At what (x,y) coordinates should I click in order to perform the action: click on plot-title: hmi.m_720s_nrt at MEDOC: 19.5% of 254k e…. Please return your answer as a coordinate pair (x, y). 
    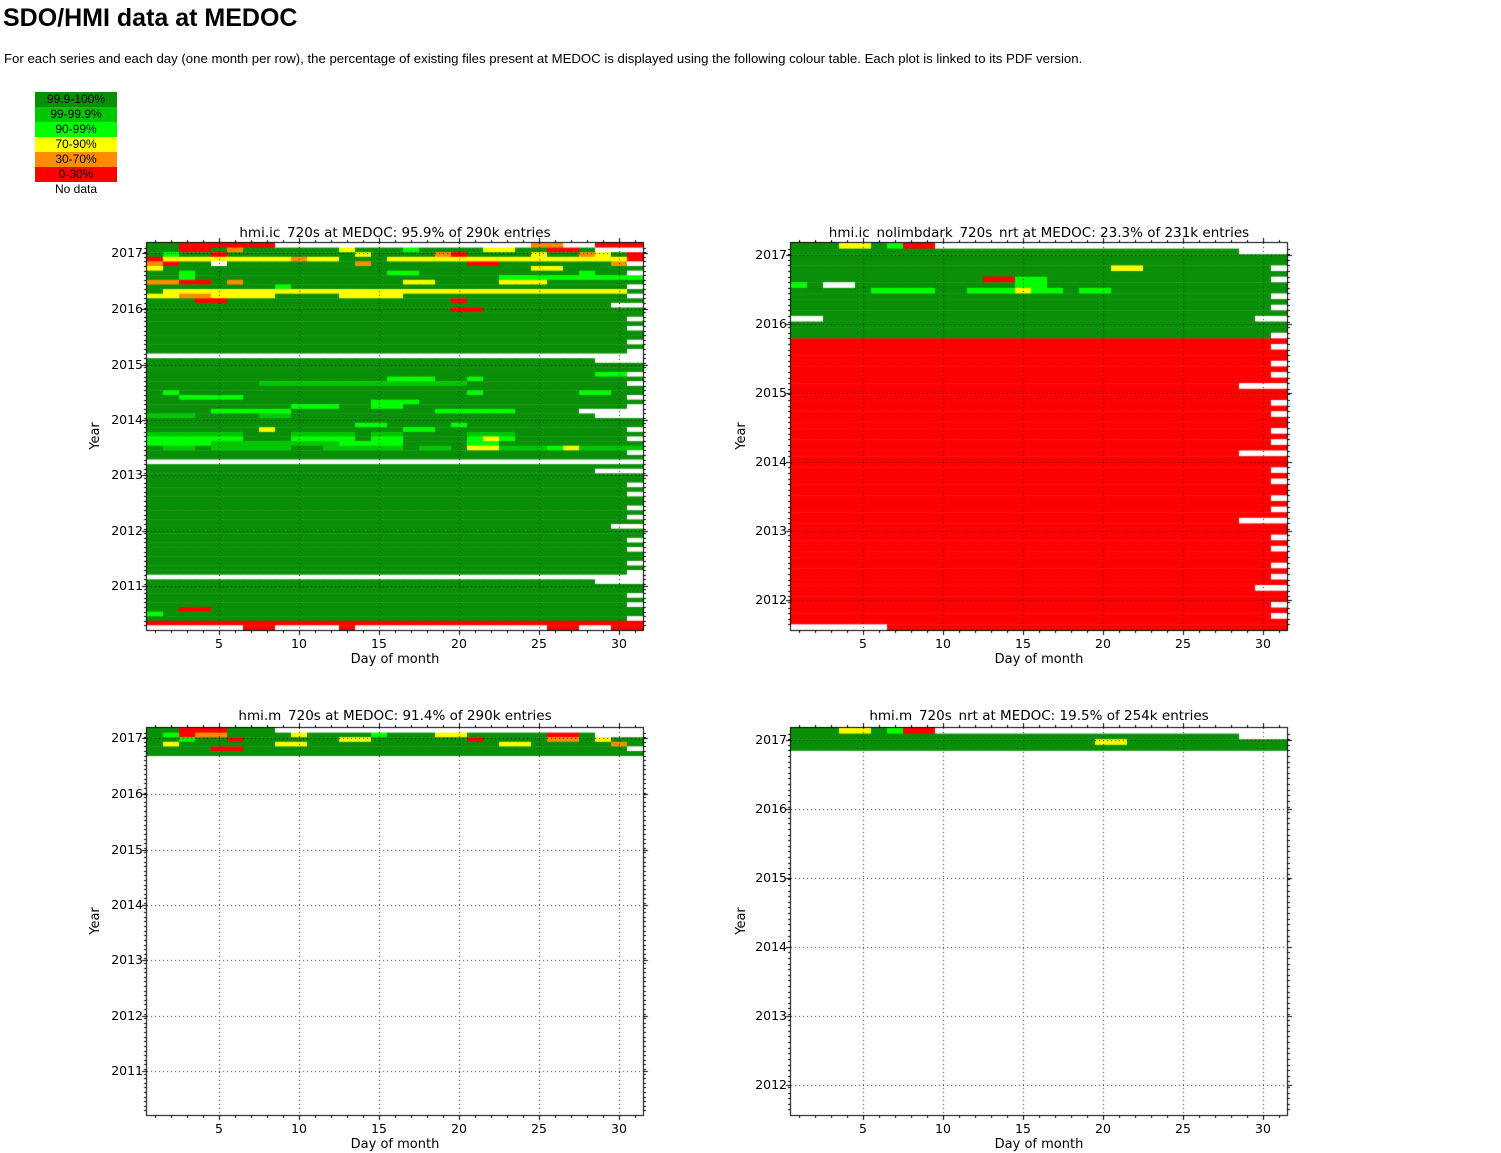
    Looking at the image, I should click on (1039, 716).